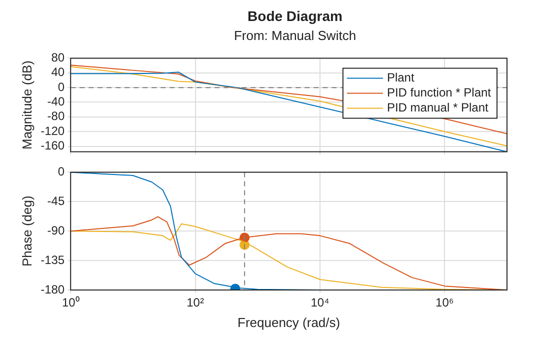  Describe the element at coordinates (400, 77) in the screenshot. I see `legend-label: Plant` at that location.